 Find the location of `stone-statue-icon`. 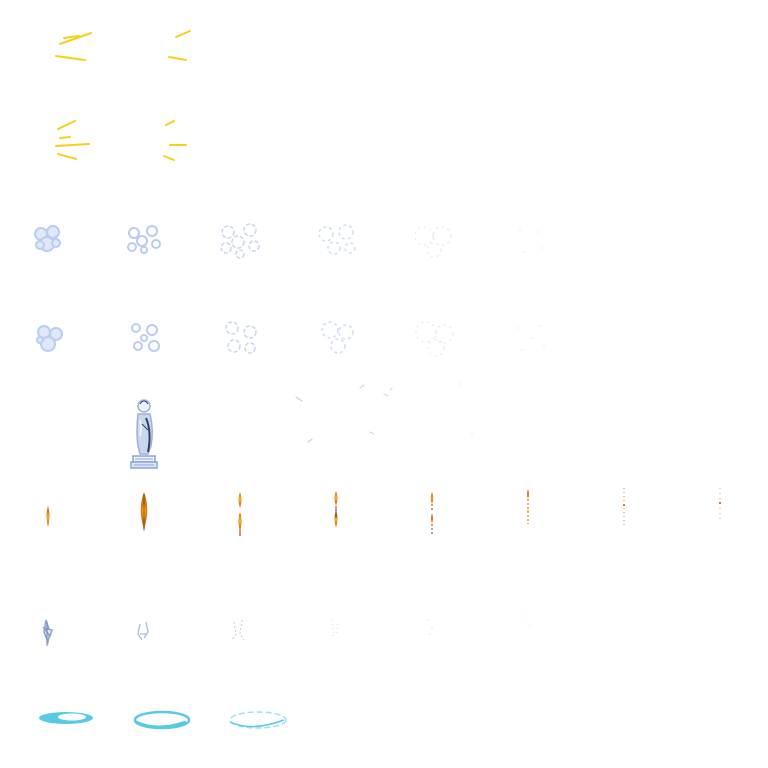

stone-statue-icon is located at coordinates (144, 434).